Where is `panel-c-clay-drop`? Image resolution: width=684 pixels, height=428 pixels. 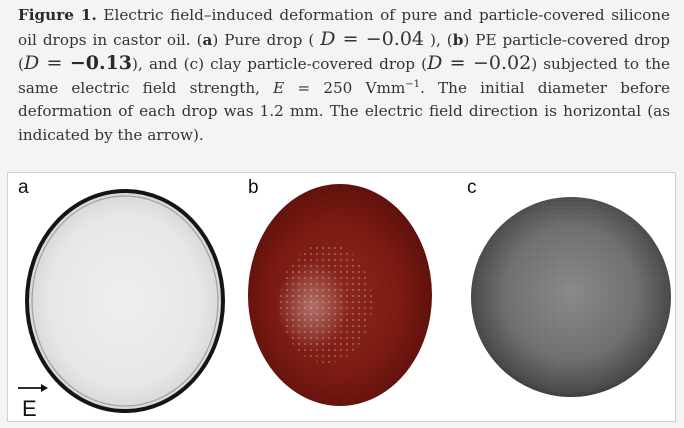
panel-c-clay-drop is located at coordinates (571, 297).